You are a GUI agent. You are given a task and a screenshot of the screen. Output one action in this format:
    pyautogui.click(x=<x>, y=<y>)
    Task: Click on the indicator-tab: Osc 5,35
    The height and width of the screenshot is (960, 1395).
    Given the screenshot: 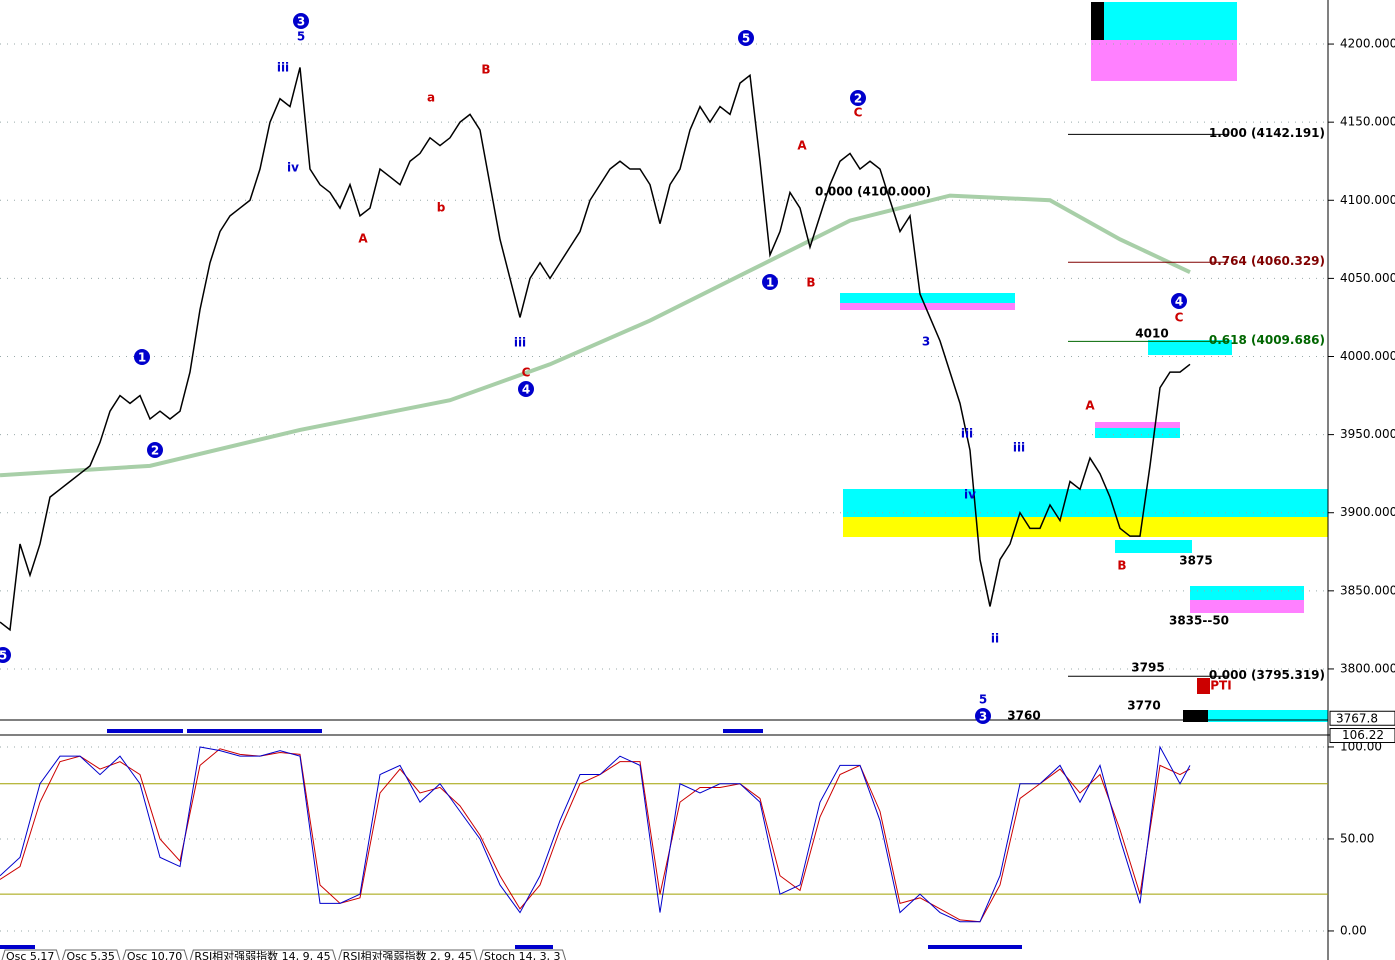 What is the action you would take?
    pyautogui.click(x=90, y=955)
    